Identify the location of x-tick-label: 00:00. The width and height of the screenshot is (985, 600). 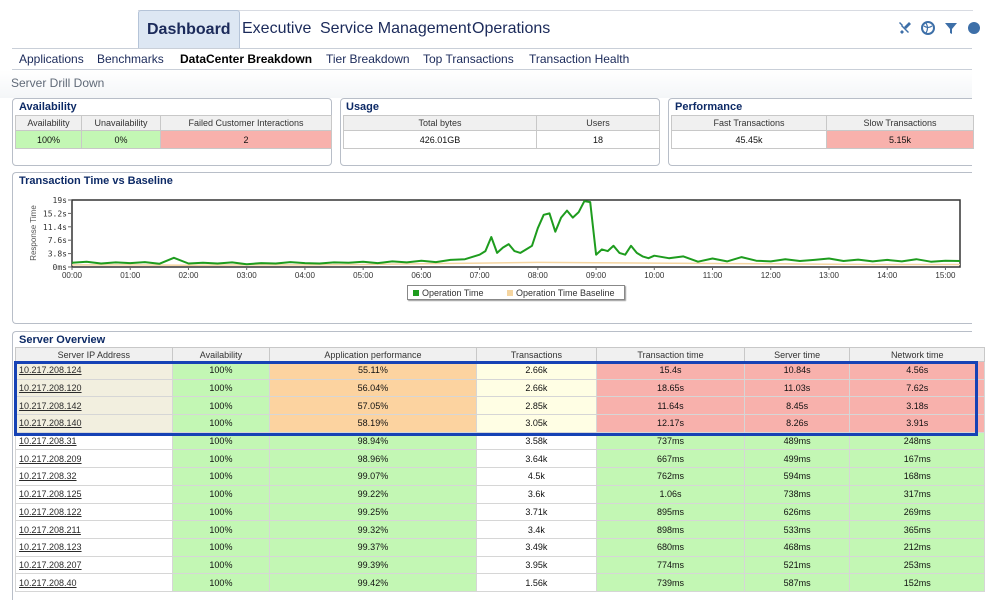
(72, 275).